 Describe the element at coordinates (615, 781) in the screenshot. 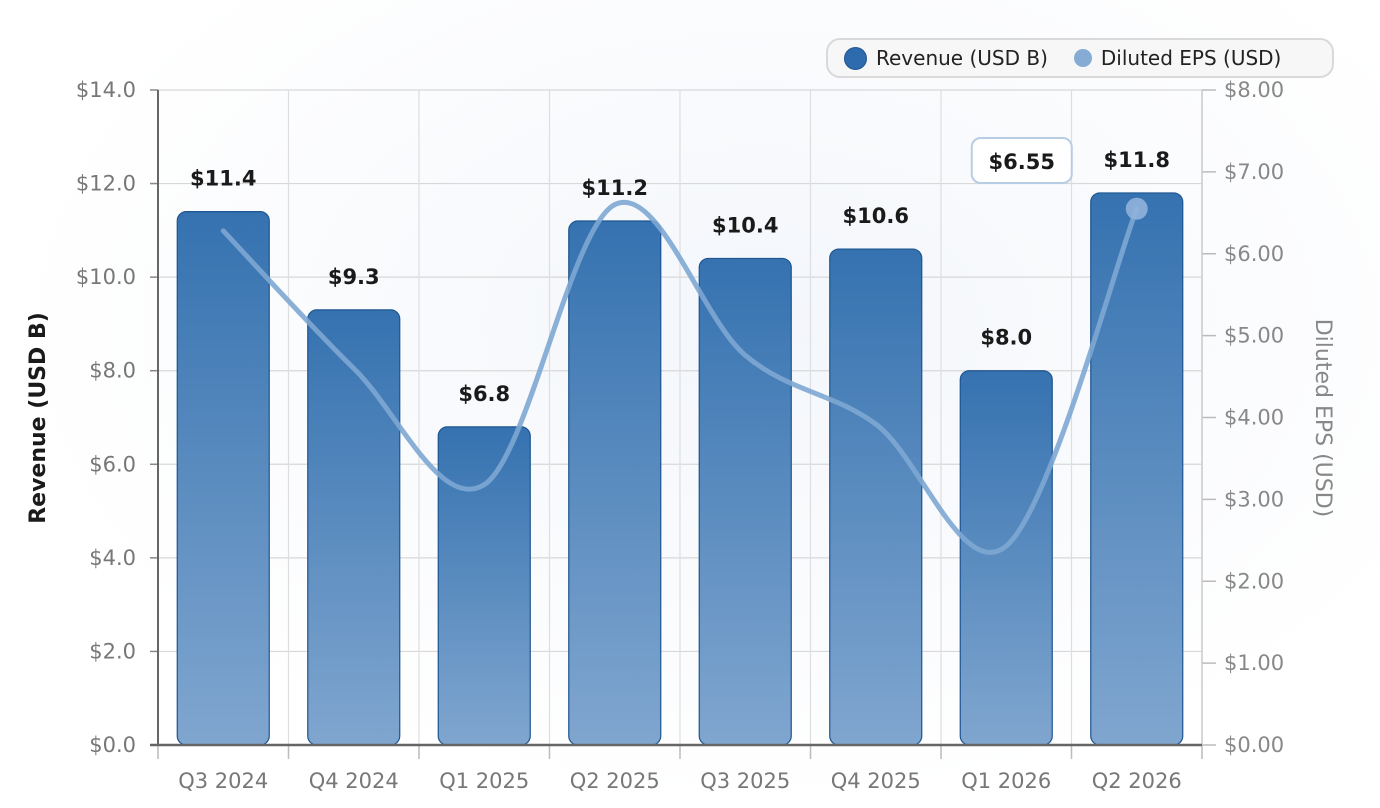

I see `x-tick-label: Q2 2025` at that location.